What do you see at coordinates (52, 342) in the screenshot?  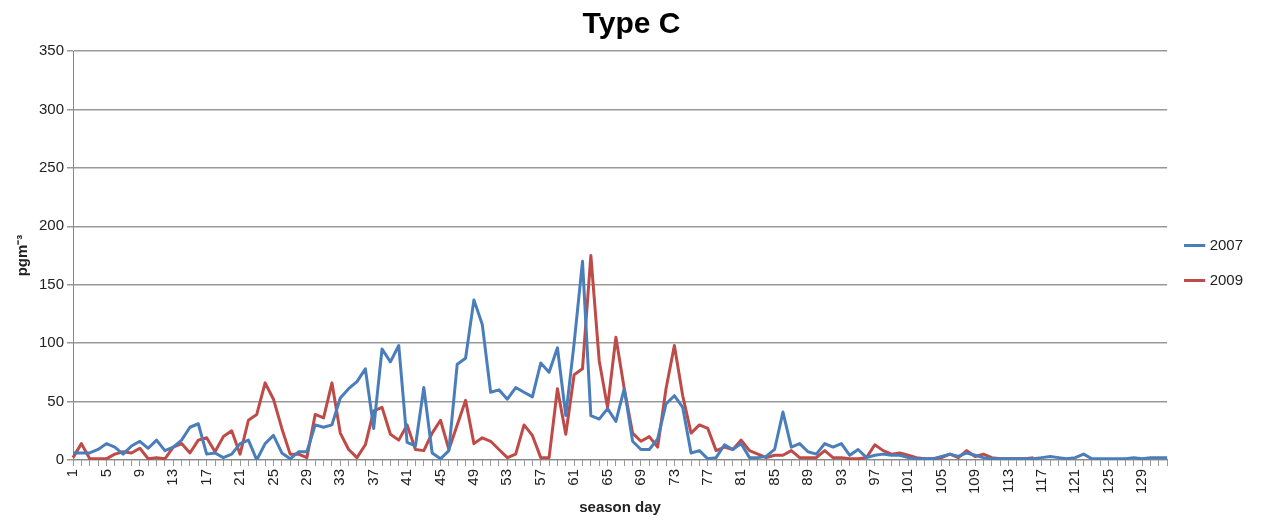 I see `y-tick-label: 100` at bounding box center [52, 342].